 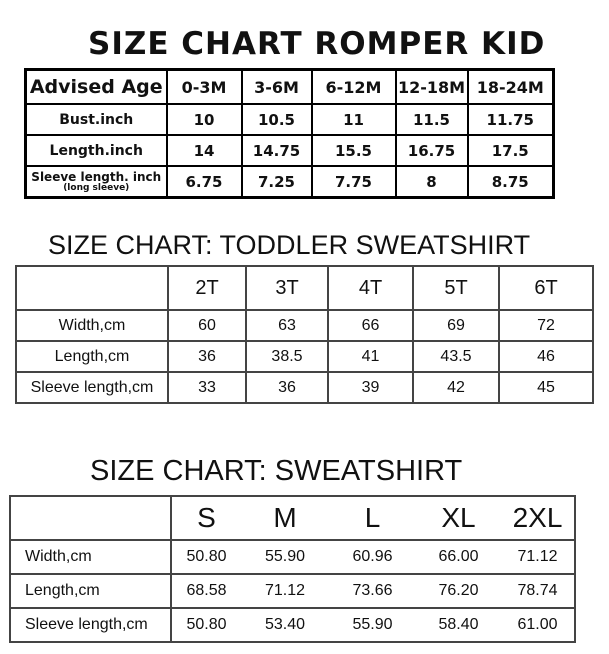 I want to click on value-cell: 46, so click(x=546, y=356).